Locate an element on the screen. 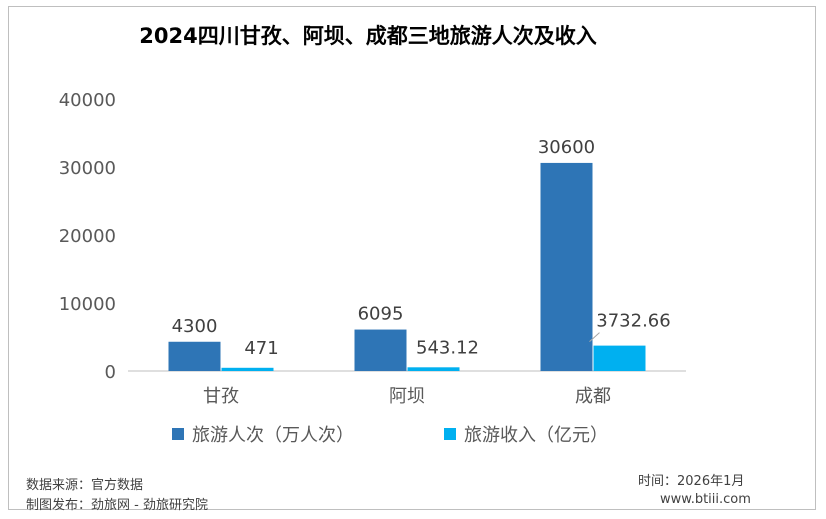 The height and width of the screenshot is (519, 826). chart-title: 2024四川甘孜、阿坝、成都三地旅游人次及收入 is located at coordinates (368, 36).